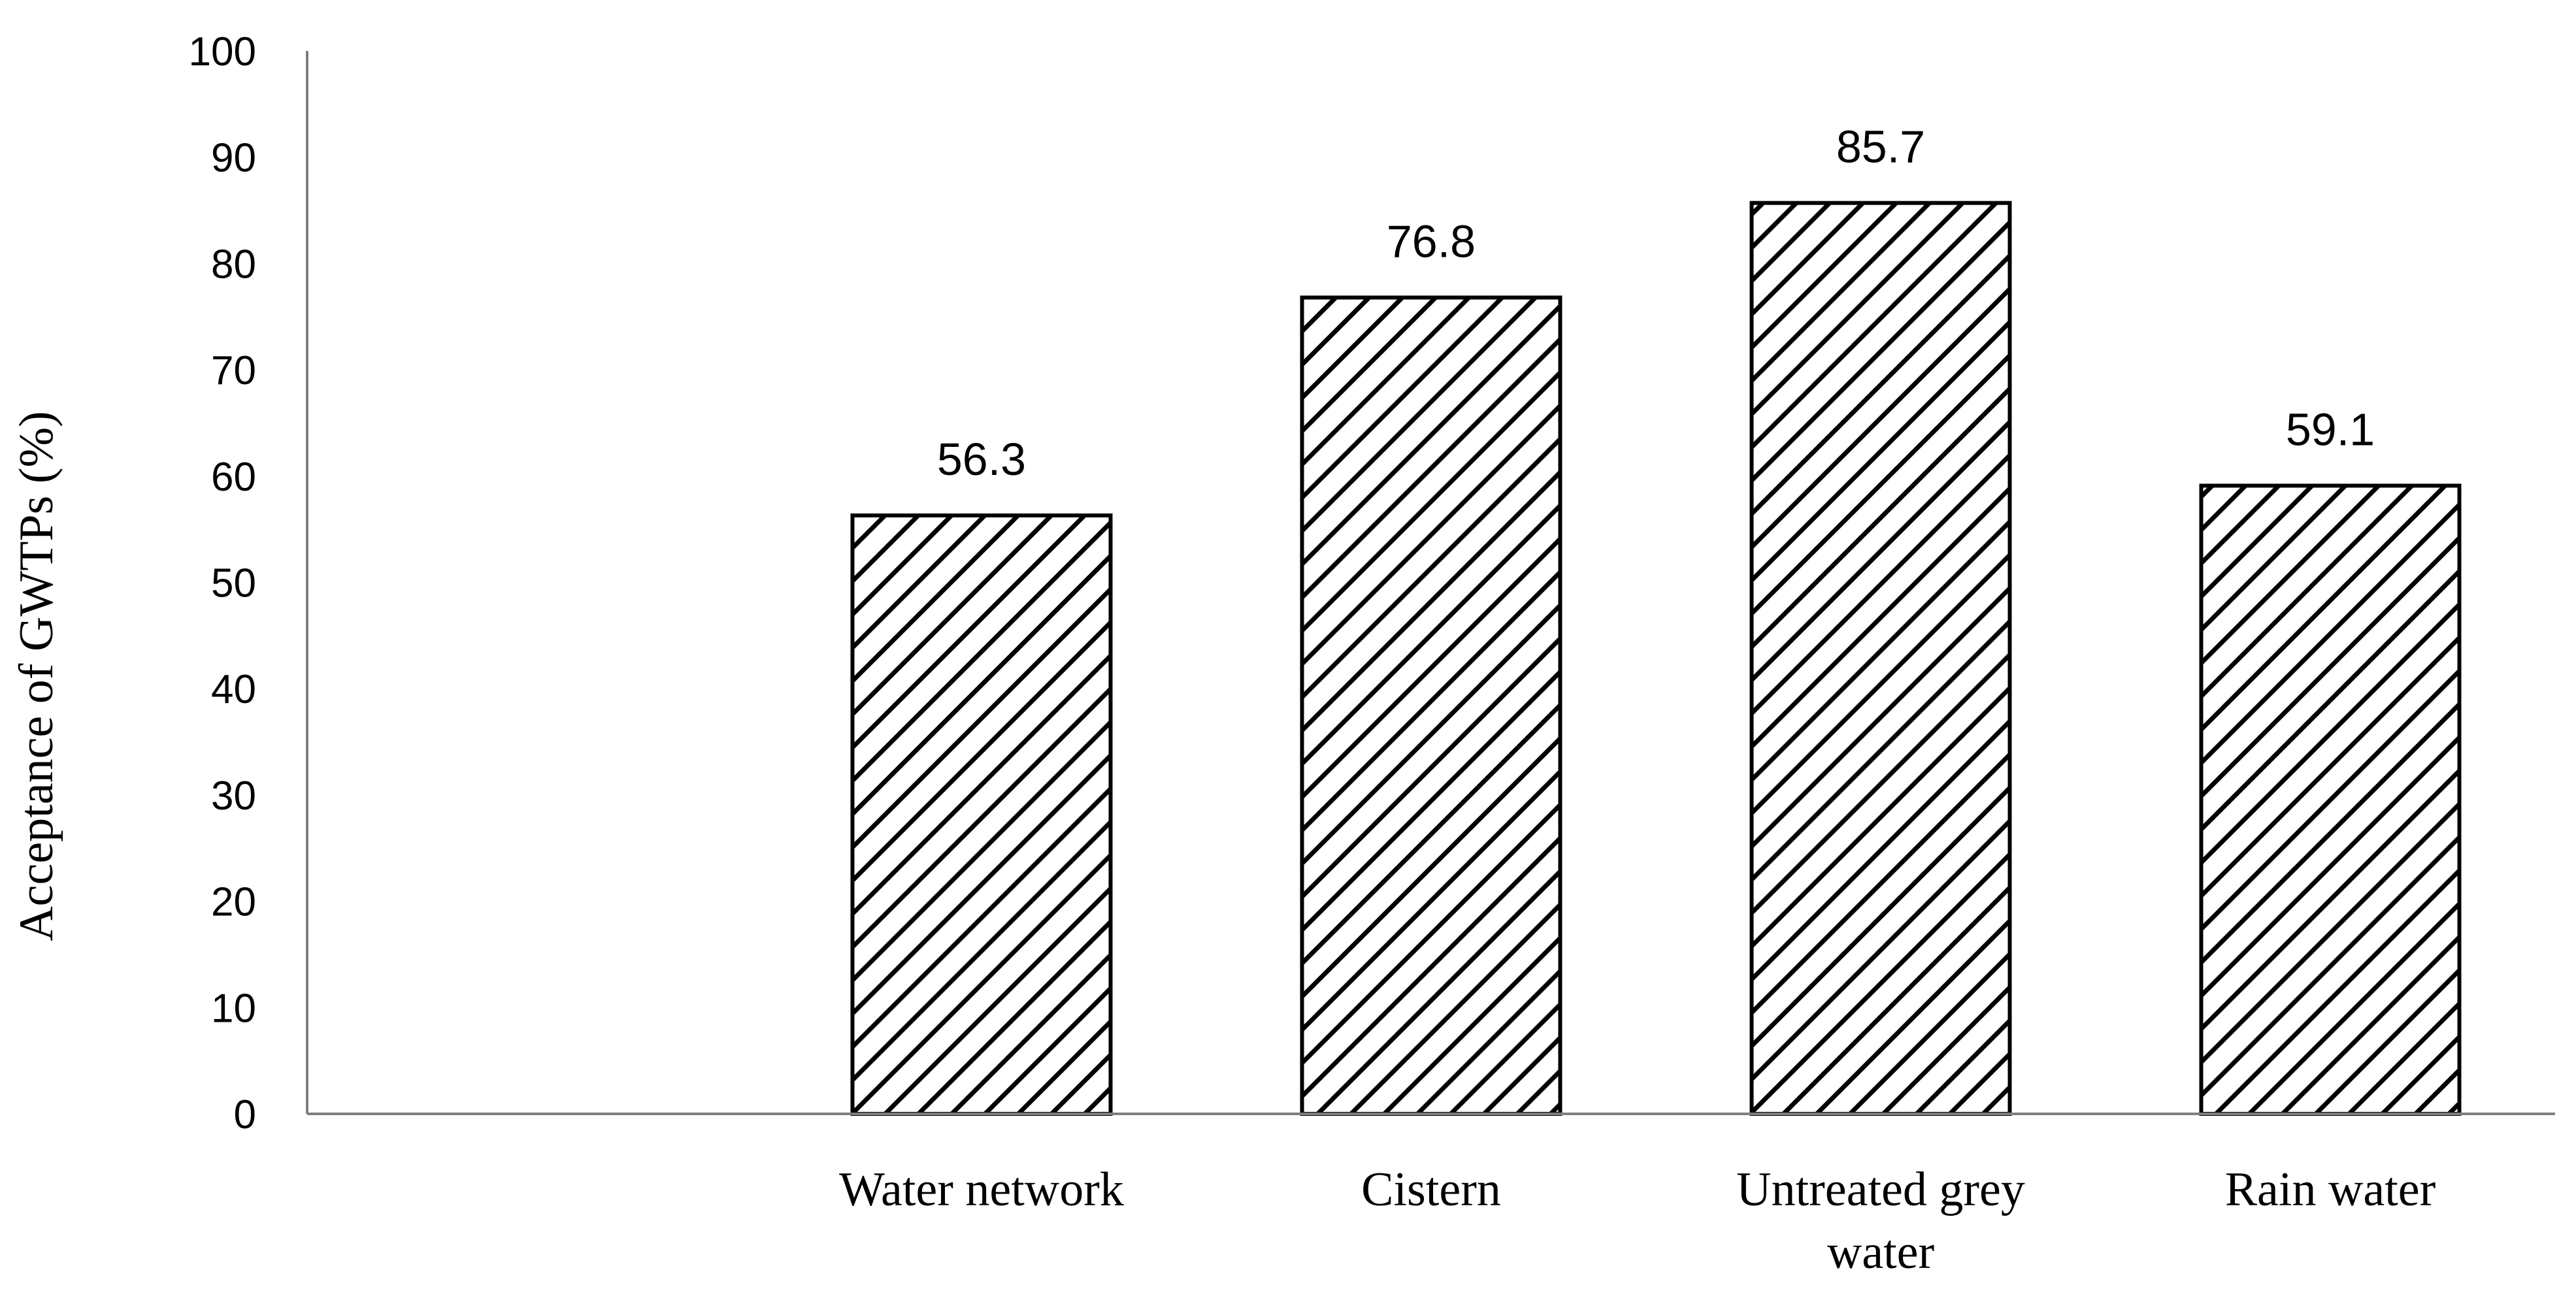 This screenshot has height=1302, width=2576. Describe the element at coordinates (1880, 147) in the screenshot. I see `data-label: 85.7` at that location.